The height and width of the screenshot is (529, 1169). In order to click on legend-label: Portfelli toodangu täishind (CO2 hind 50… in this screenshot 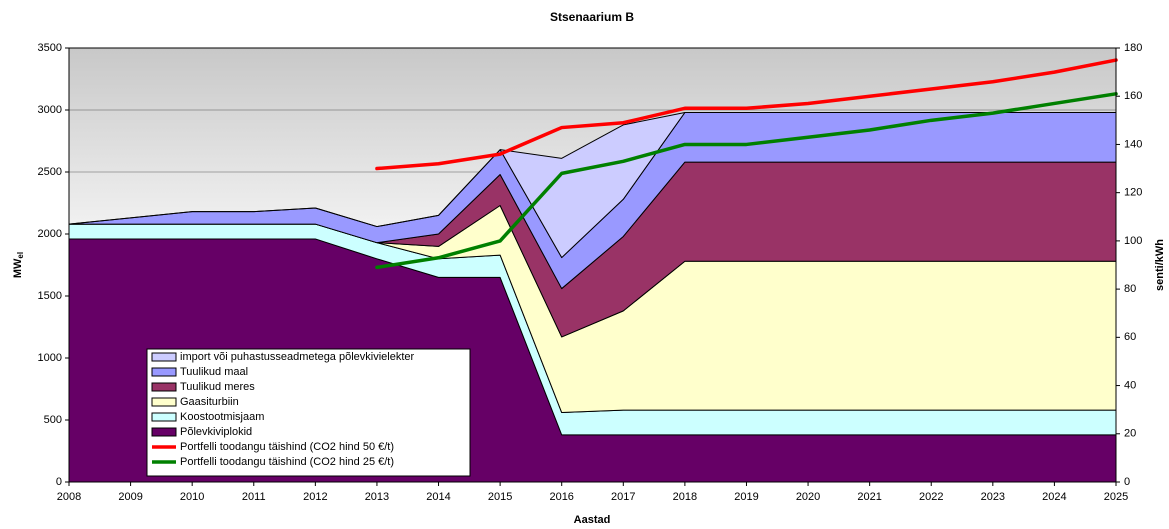, I will do `click(287, 447)`.